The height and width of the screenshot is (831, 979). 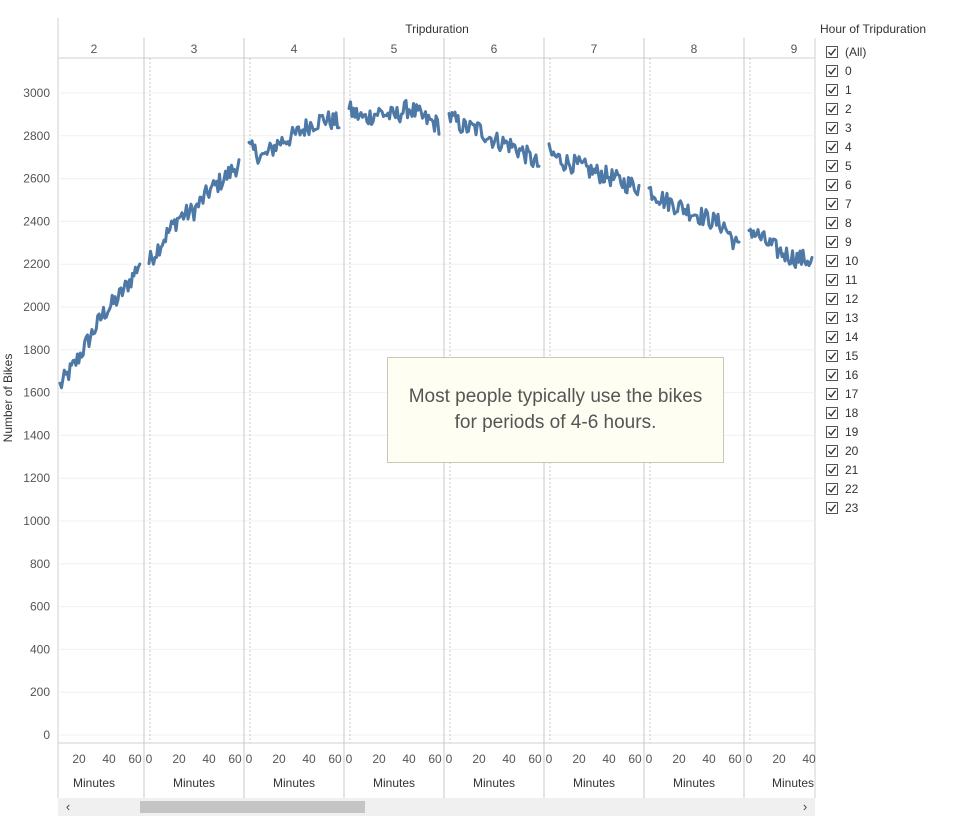 I want to click on panel-header-label: 8, so click(x=694, y=49).